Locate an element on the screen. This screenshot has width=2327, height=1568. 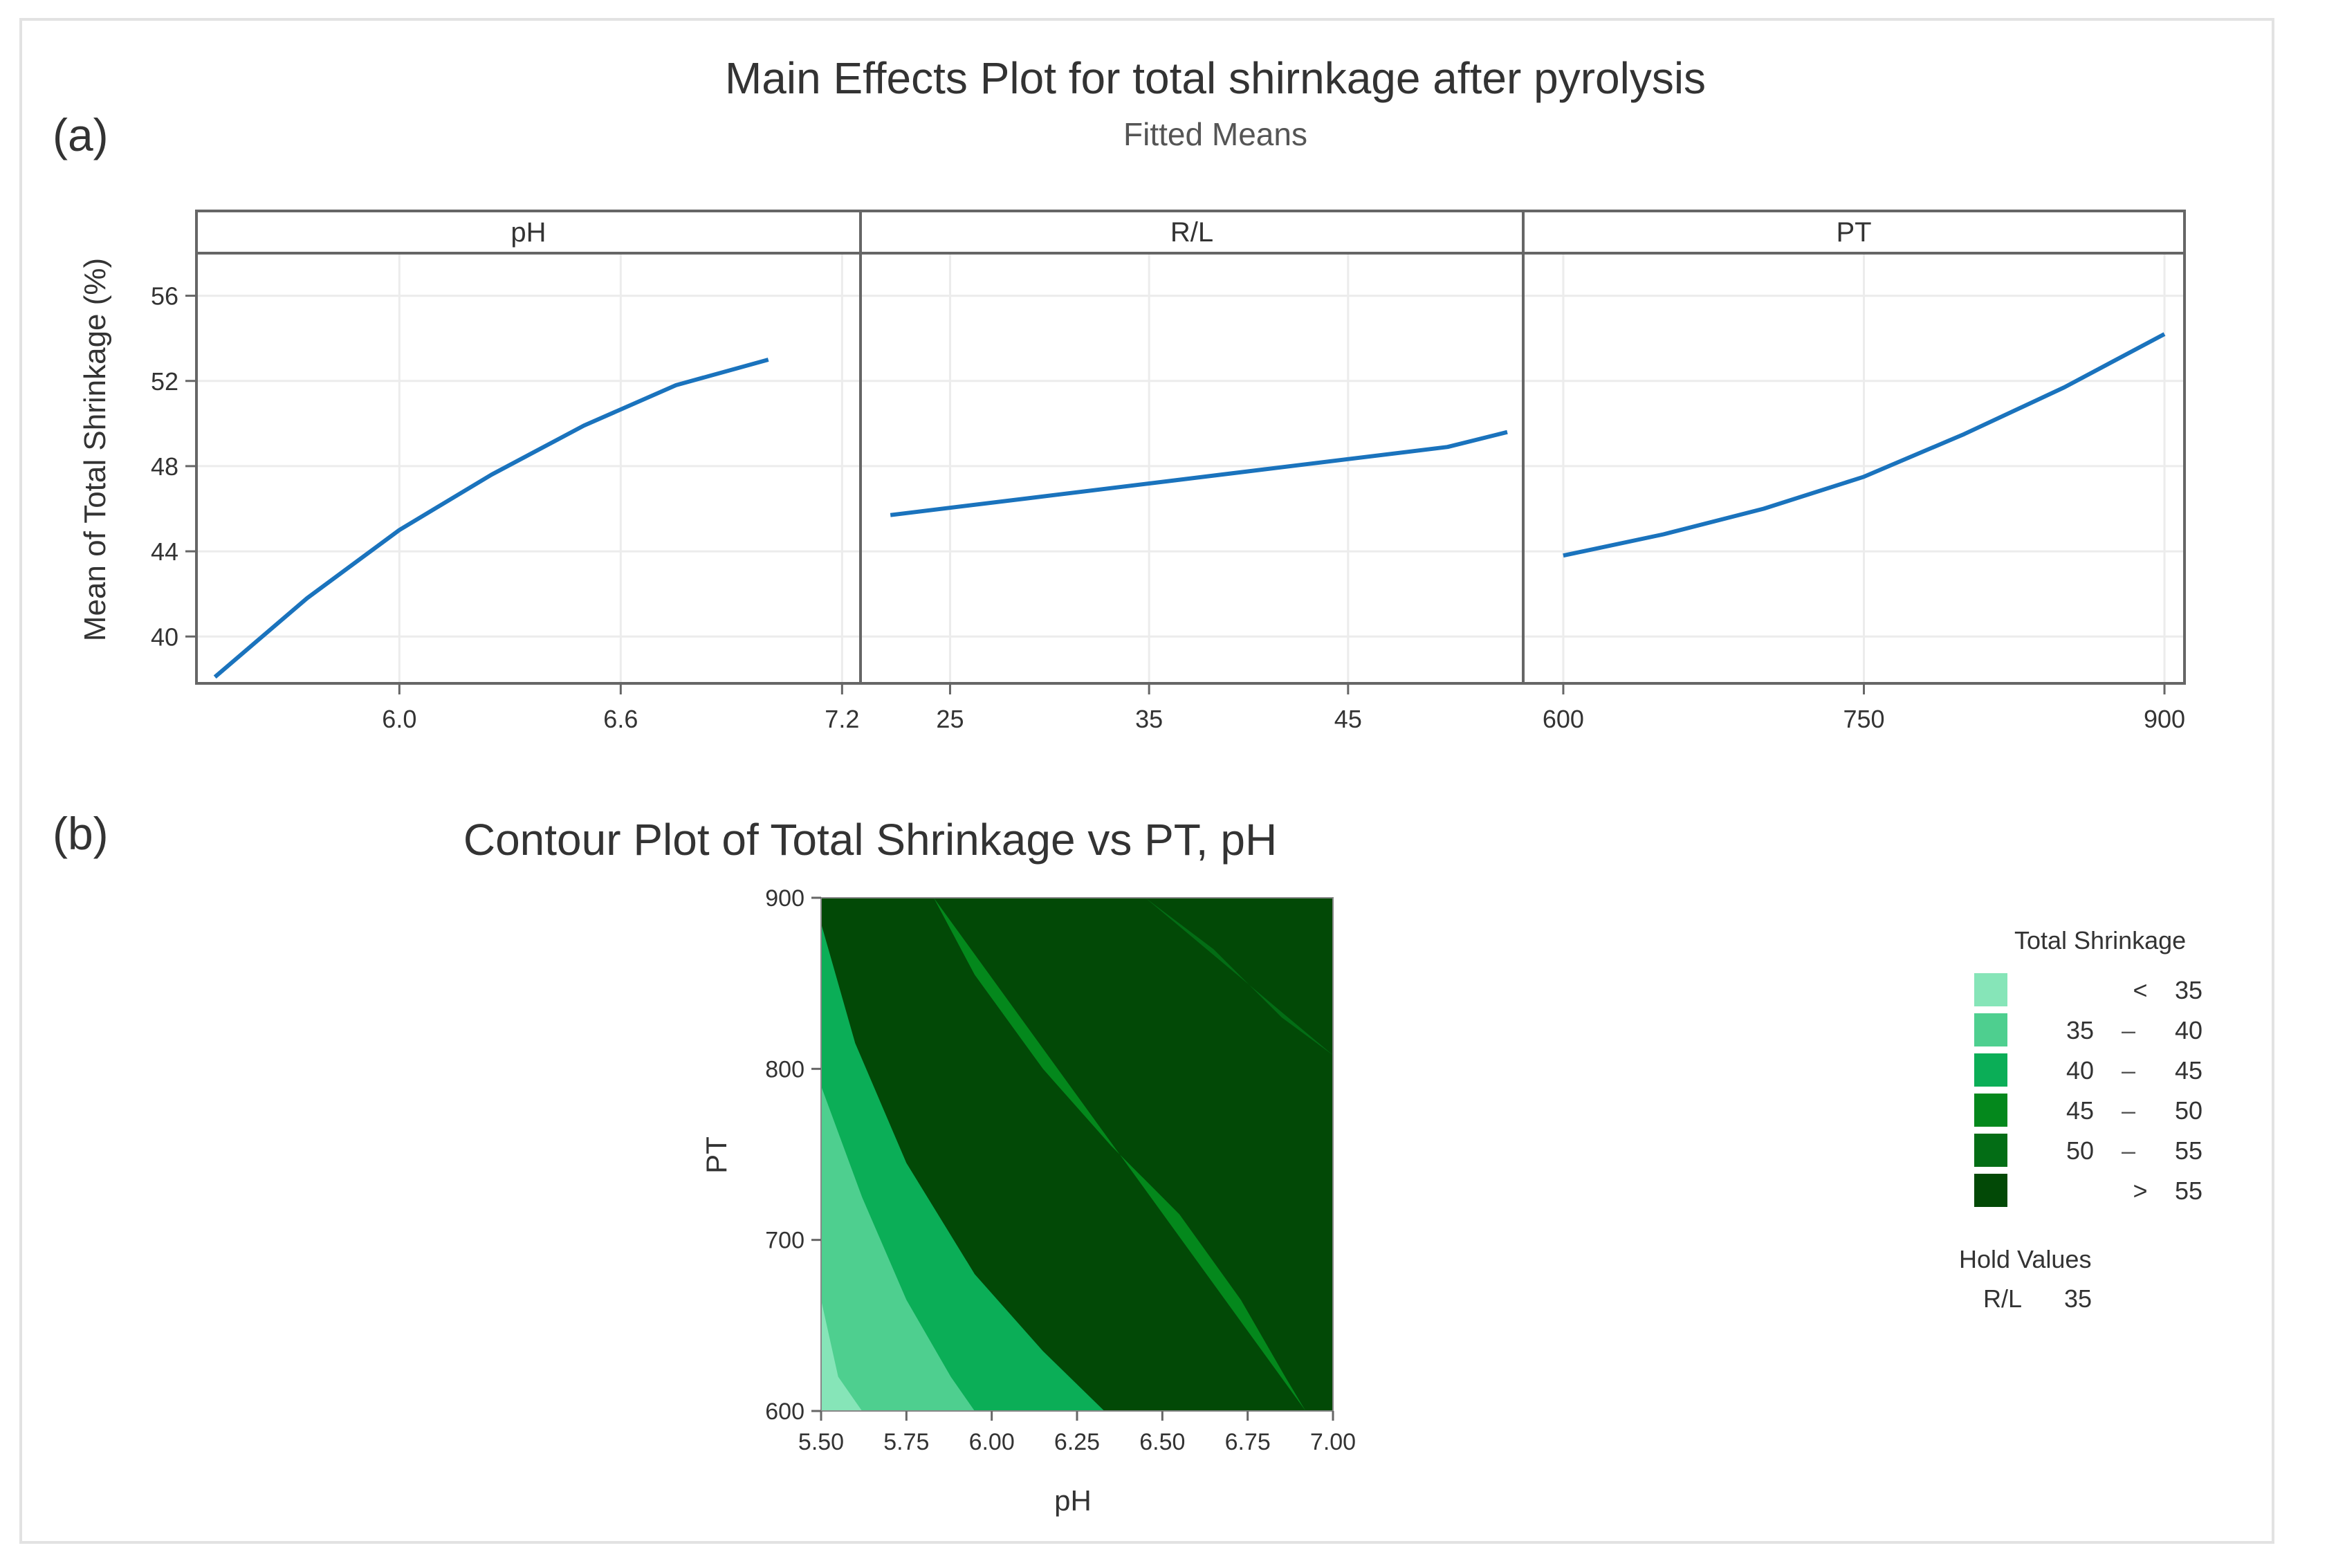
panel-label-b: (b) is located at coordinates (81, 833).